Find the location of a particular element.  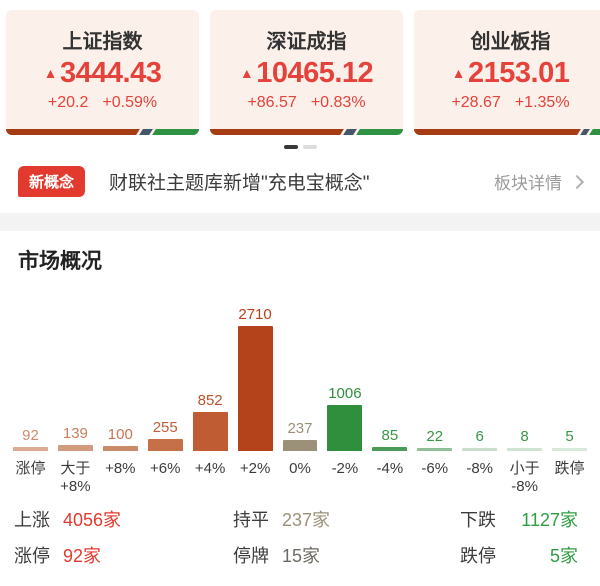

index-change: +20.2 +0.59% is located at coordinates (102, 103).